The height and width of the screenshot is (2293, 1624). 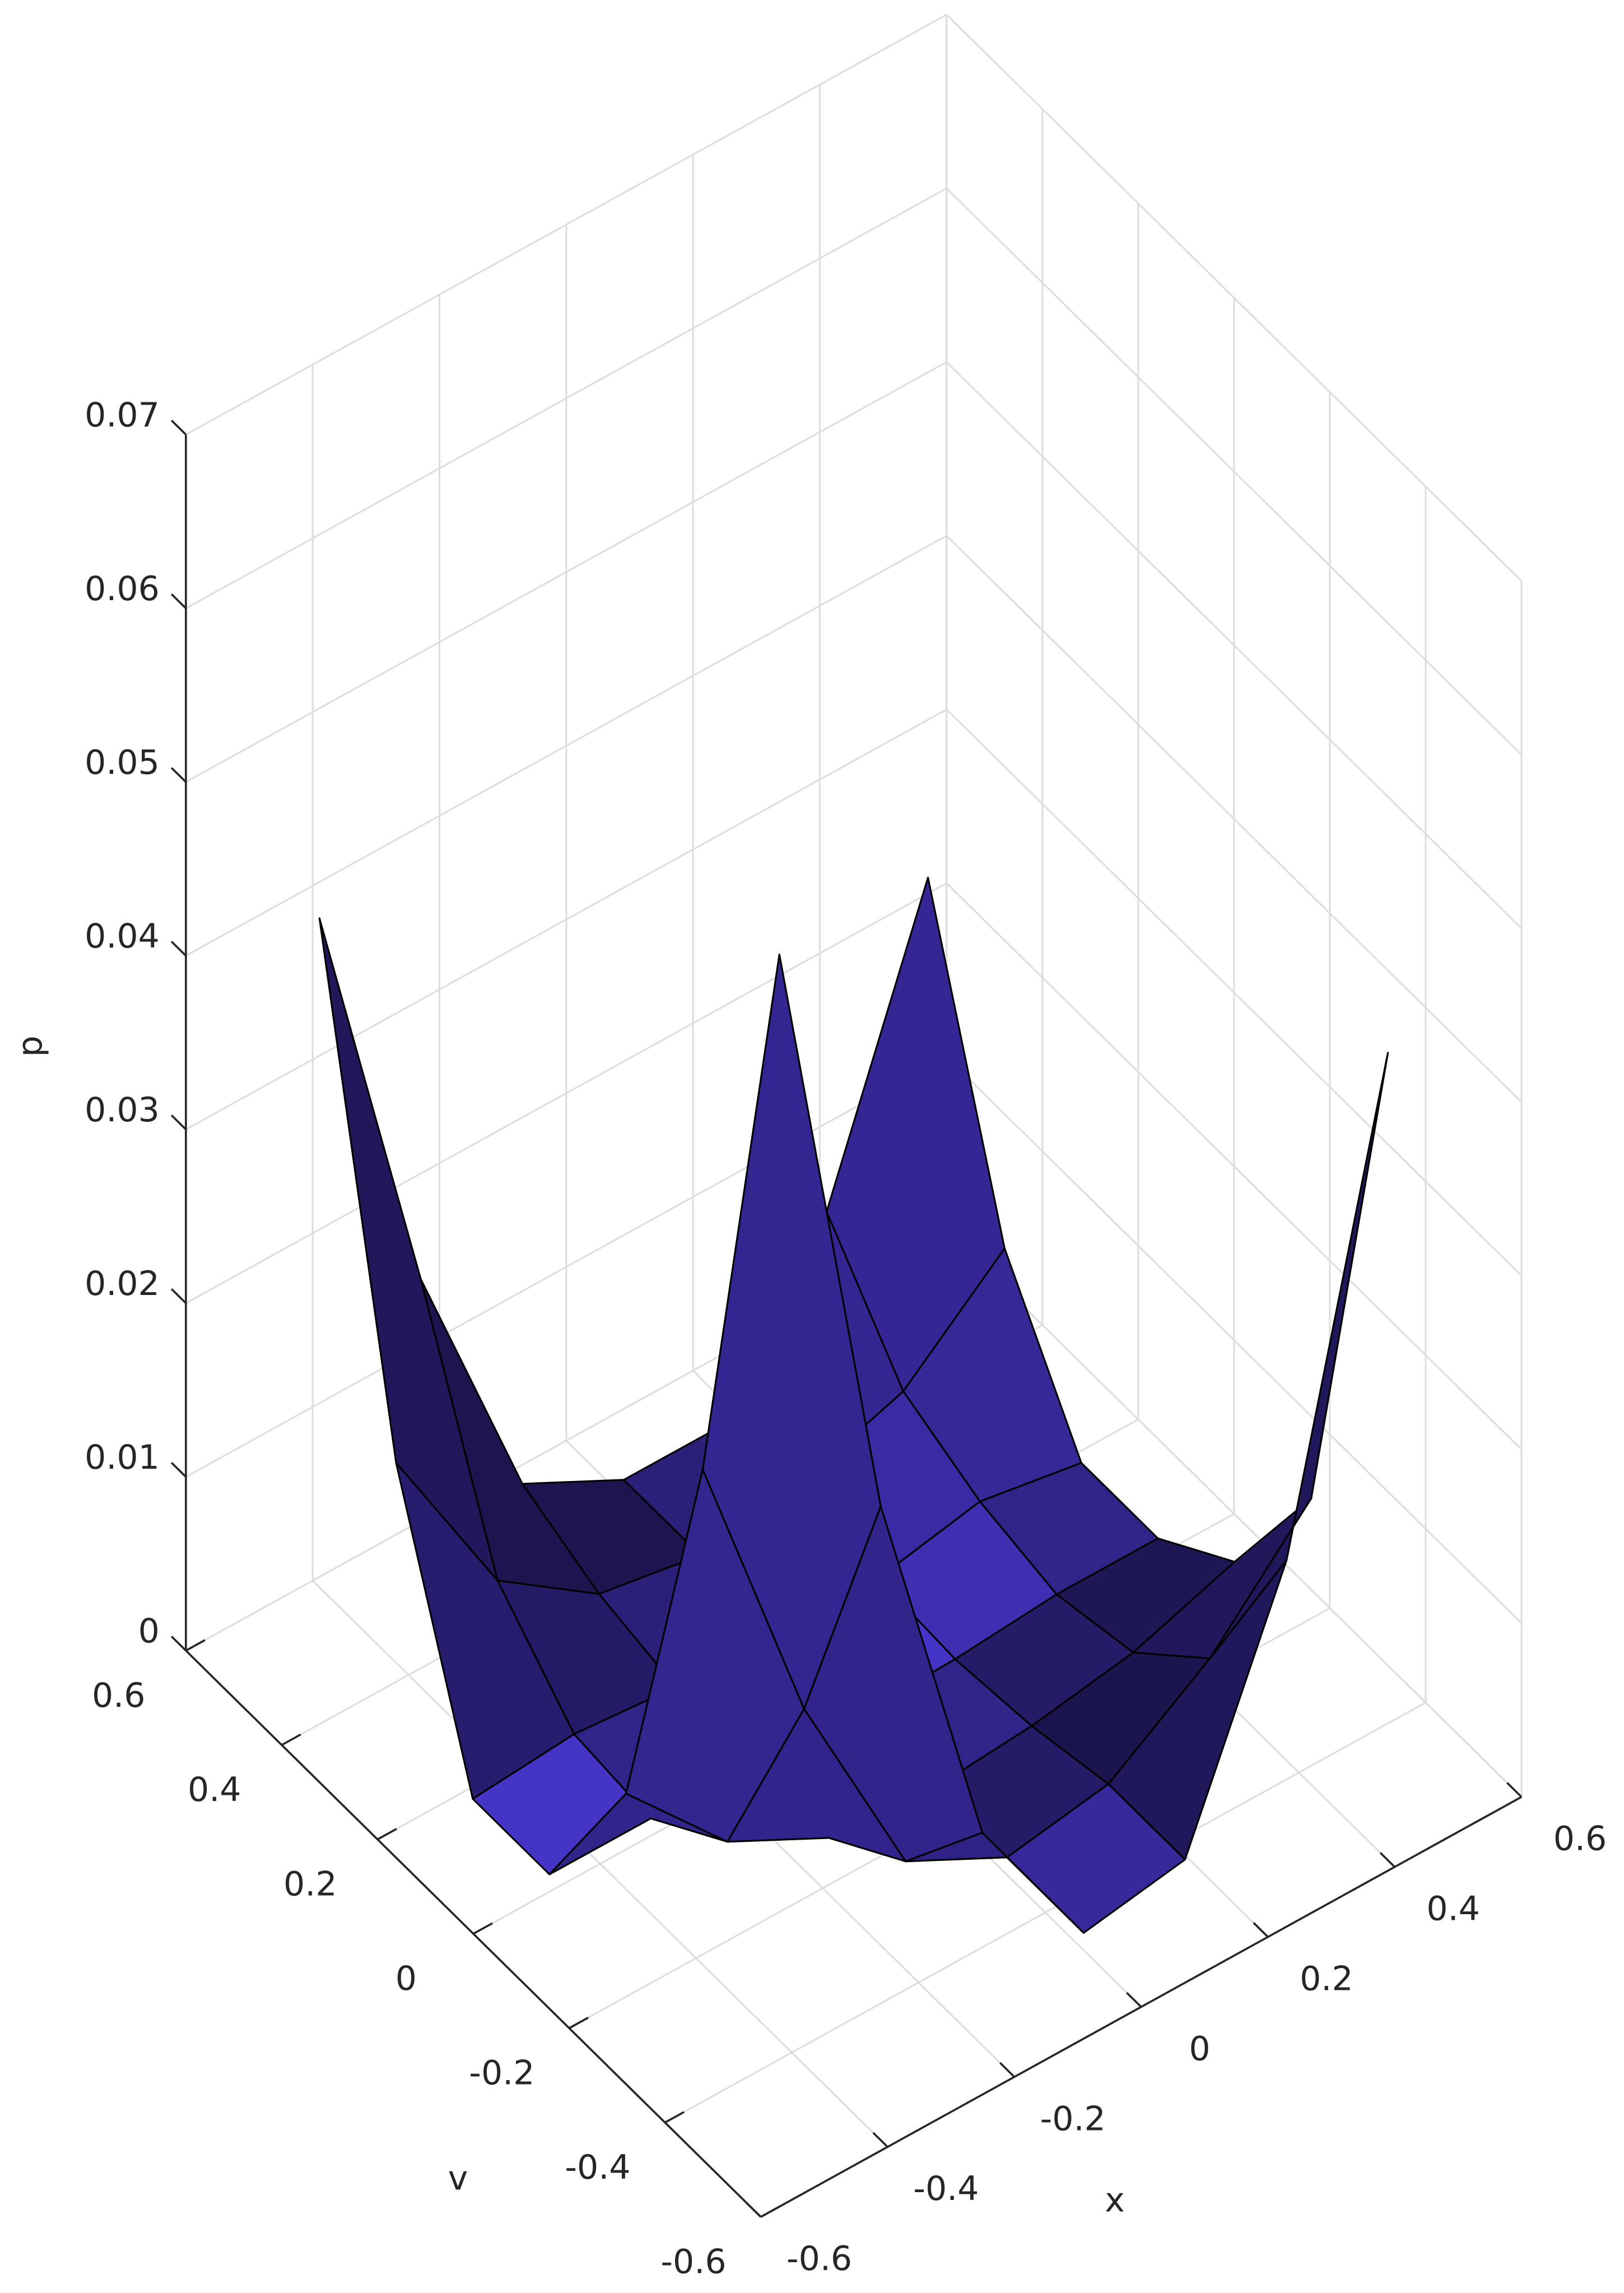 I want to click on surface-face, so click(x=791, y=1331).